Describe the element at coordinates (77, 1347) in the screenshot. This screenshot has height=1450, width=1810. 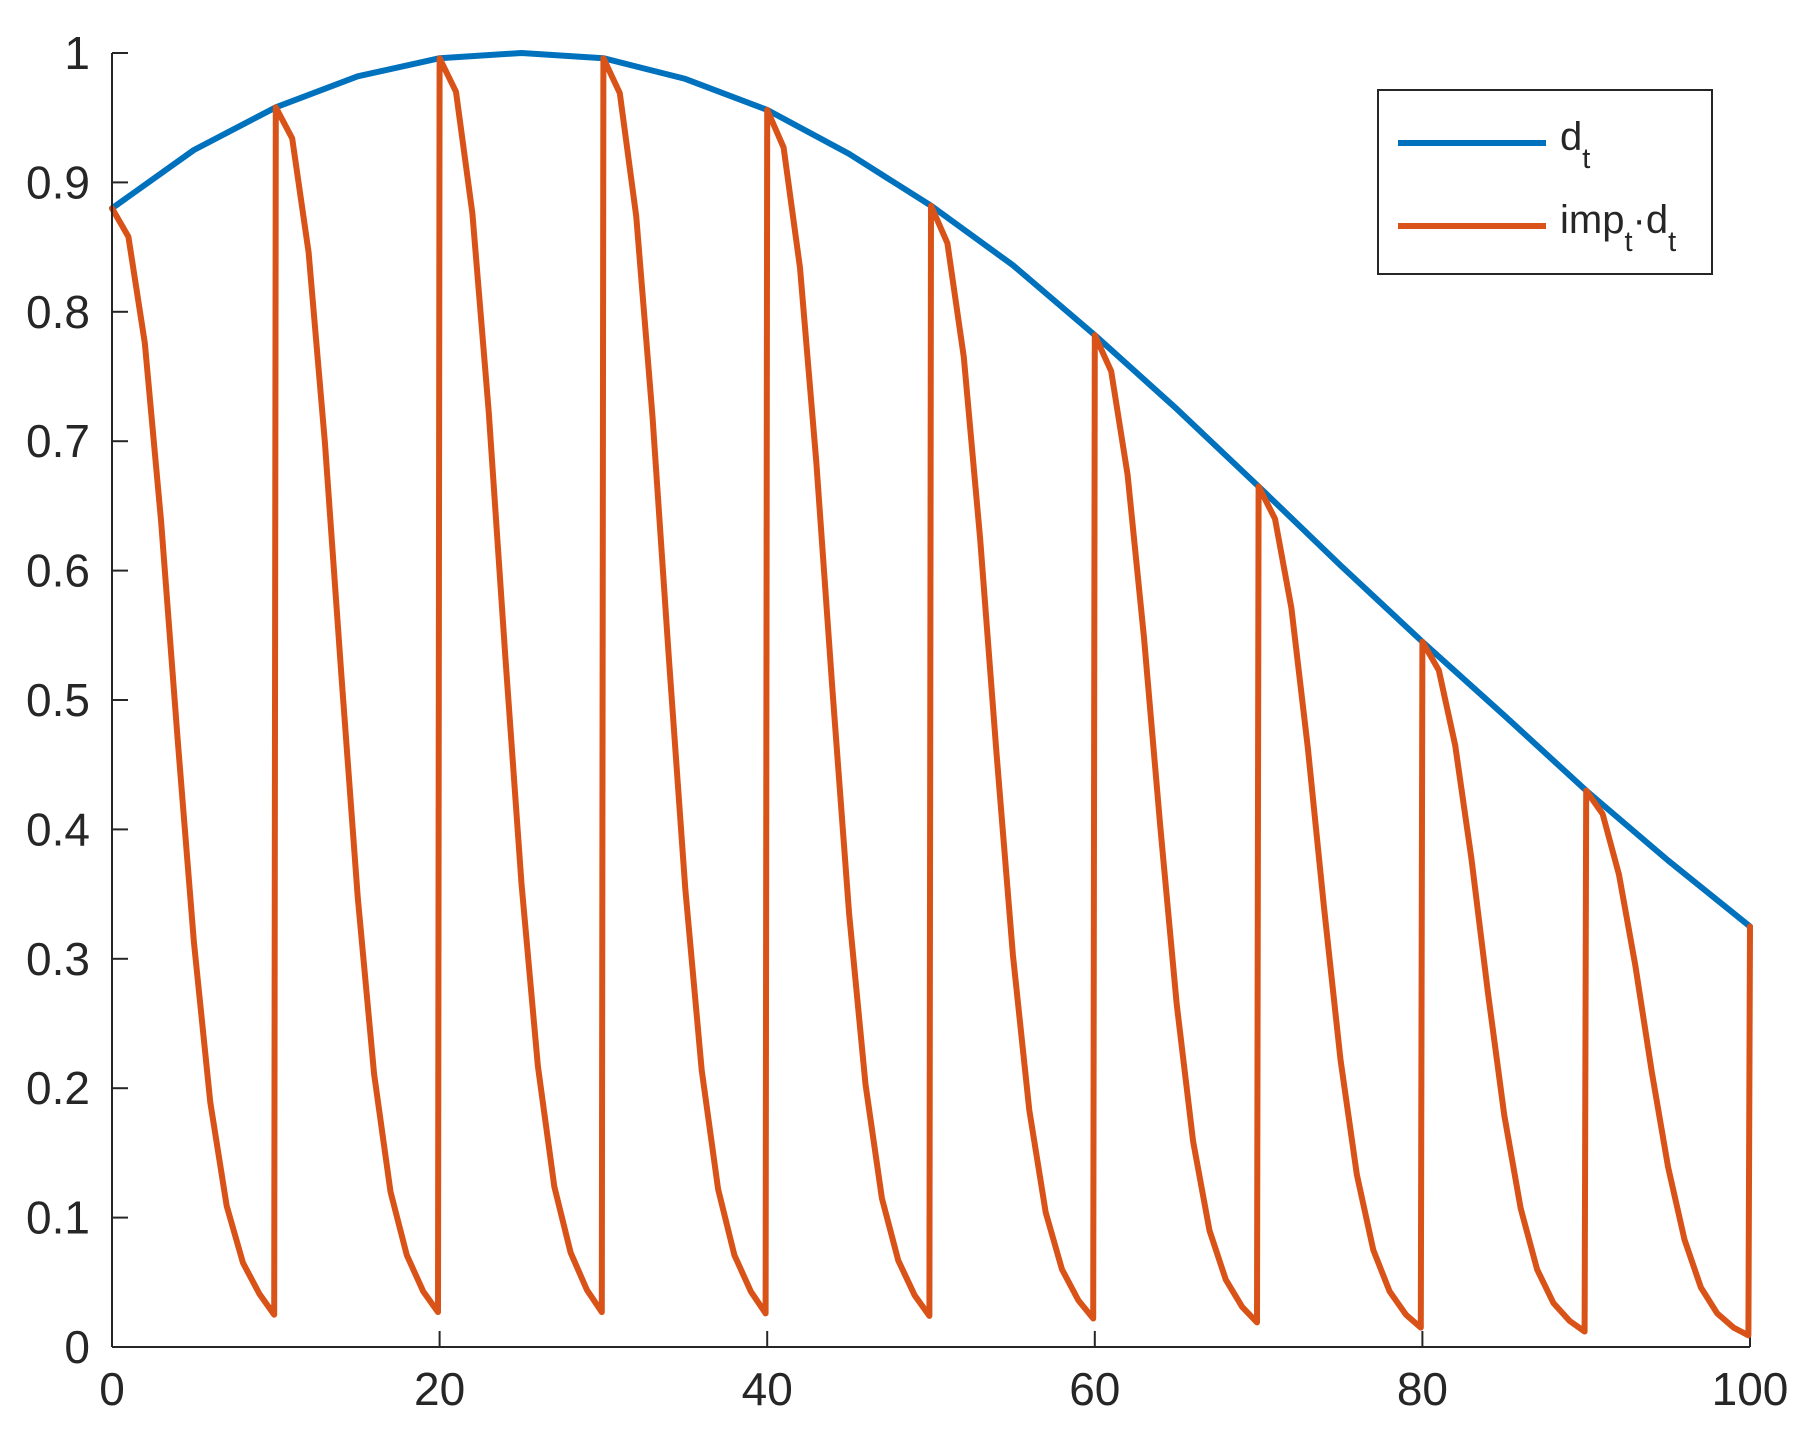
I see `y-tick-label: 0` at that location.